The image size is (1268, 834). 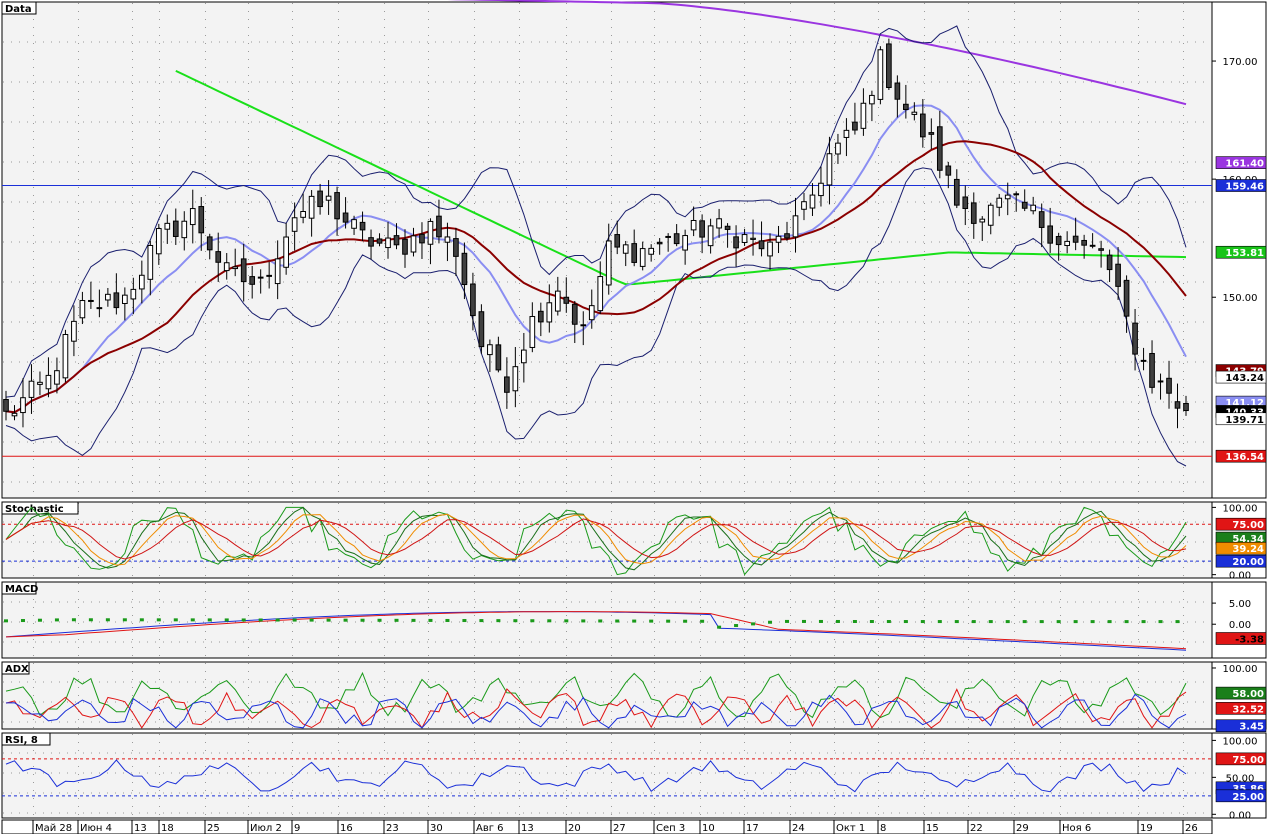 I want to click on stochastic-k-line, so click(x=596, y=541).